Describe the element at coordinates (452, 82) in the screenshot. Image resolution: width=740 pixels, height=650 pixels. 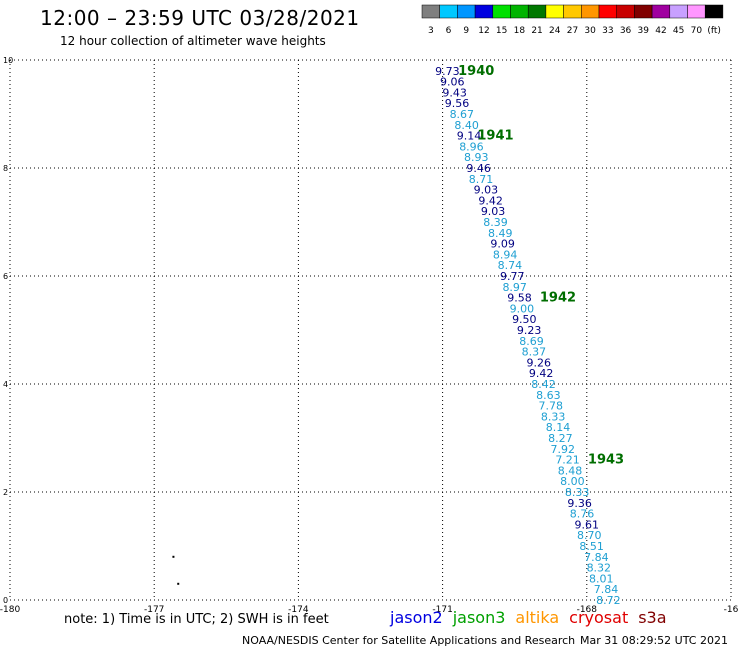
I see `wave-height-label: 9.06` at that location.